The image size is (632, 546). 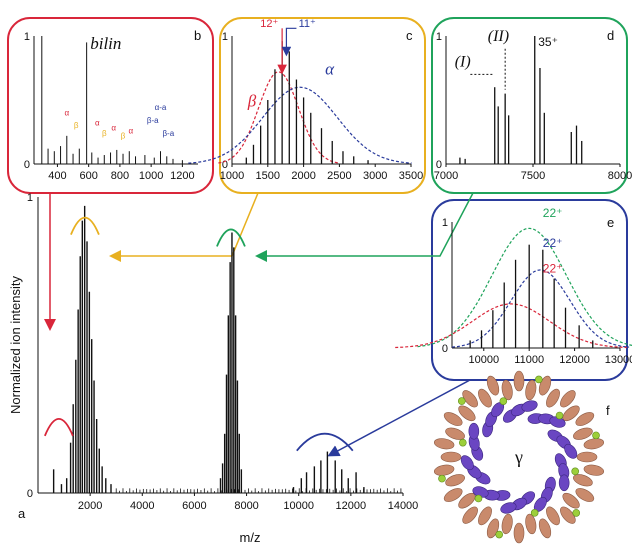 I want to click on panel-f-gamma-label: γ, so click(x=518, y=457).